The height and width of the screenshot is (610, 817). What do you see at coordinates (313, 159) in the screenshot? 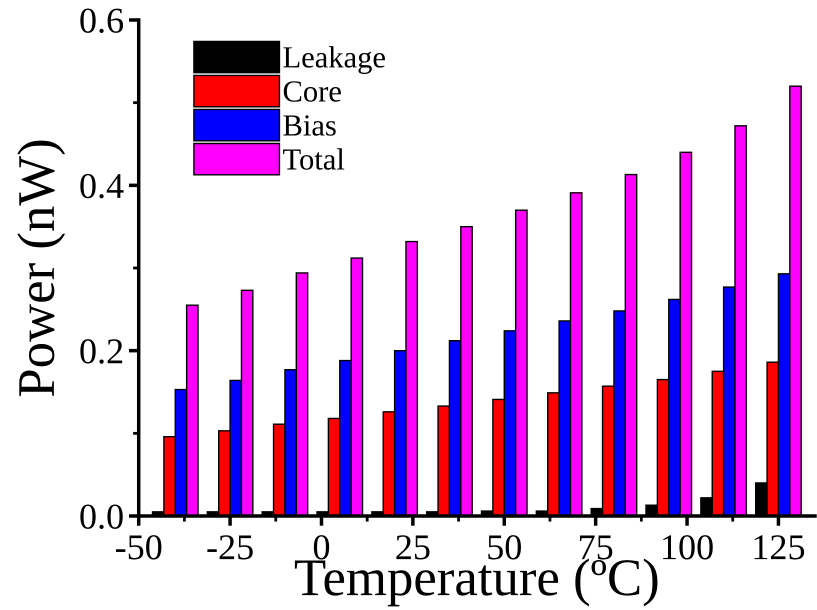
I see `legend-label: Total` at bounding box center [313, 159].